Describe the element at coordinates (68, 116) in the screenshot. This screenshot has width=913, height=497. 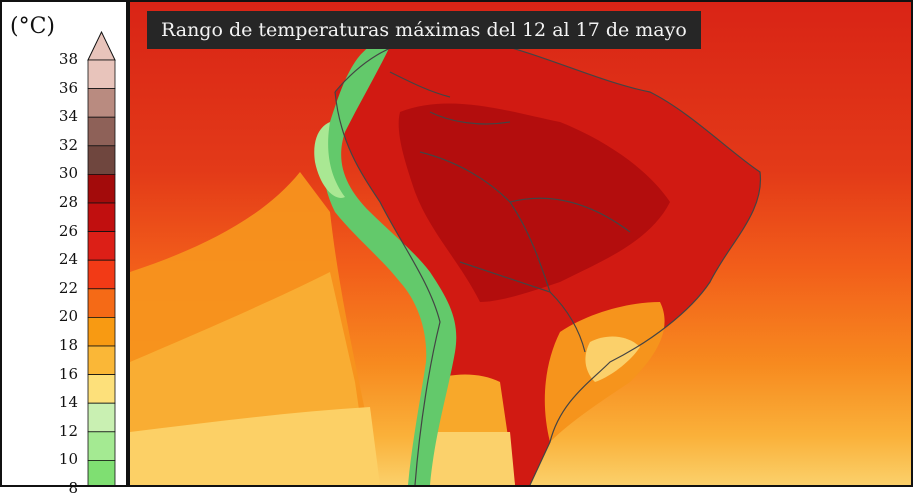
I see `legend-tick-34: 34` at that location.